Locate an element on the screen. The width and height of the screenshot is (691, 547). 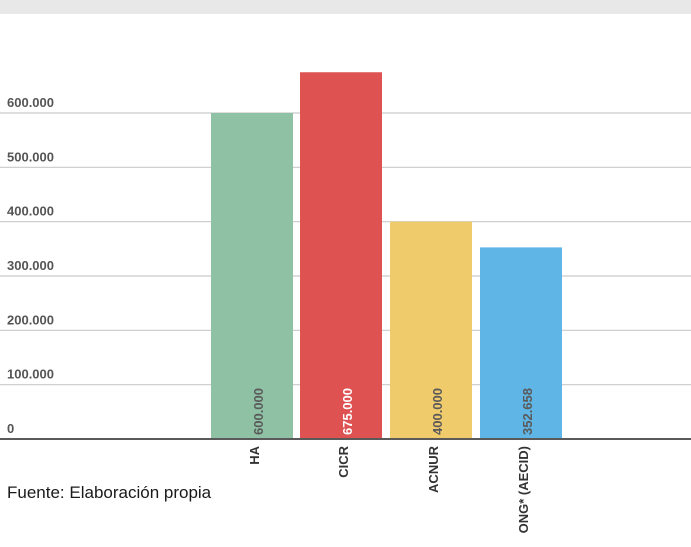
x-tick-label: ACNUR is located at coordinates (433, 469).